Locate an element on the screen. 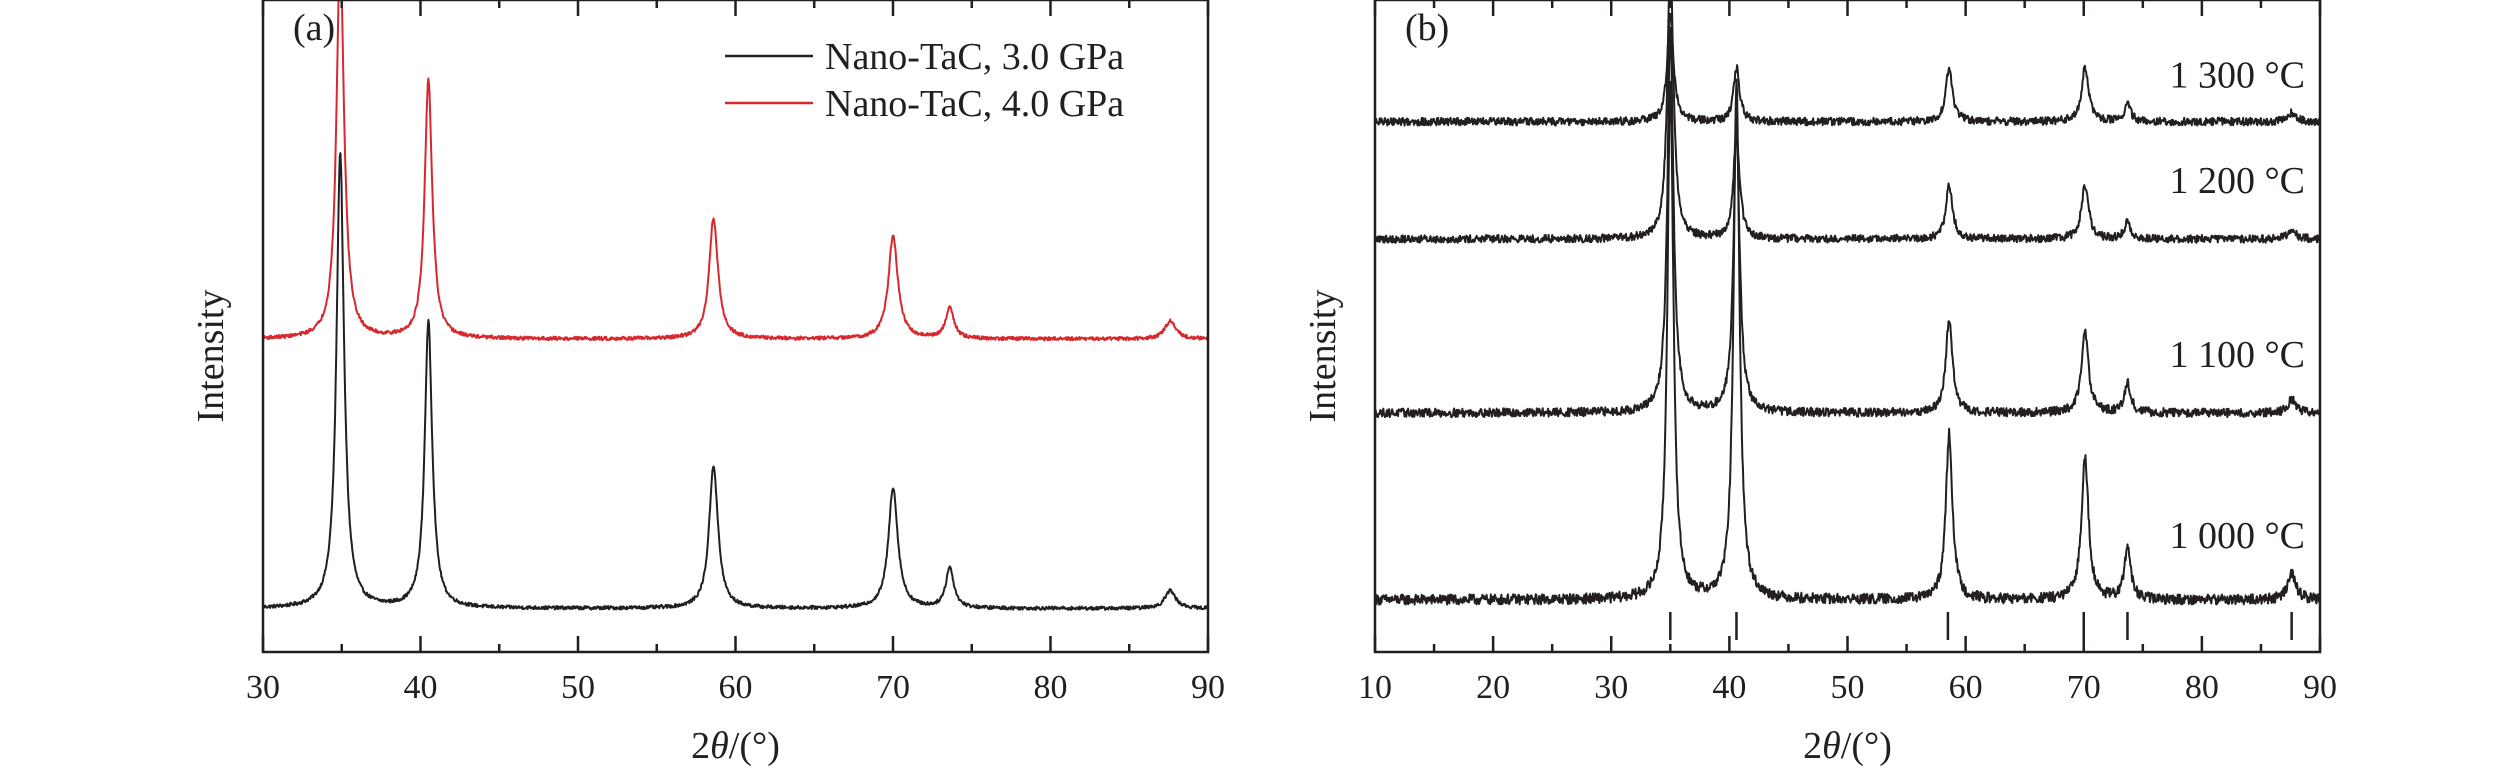 The width and height of the screenshot is (2520, 780). x-tick-label: 10 is located at coordinates (1375, 687).